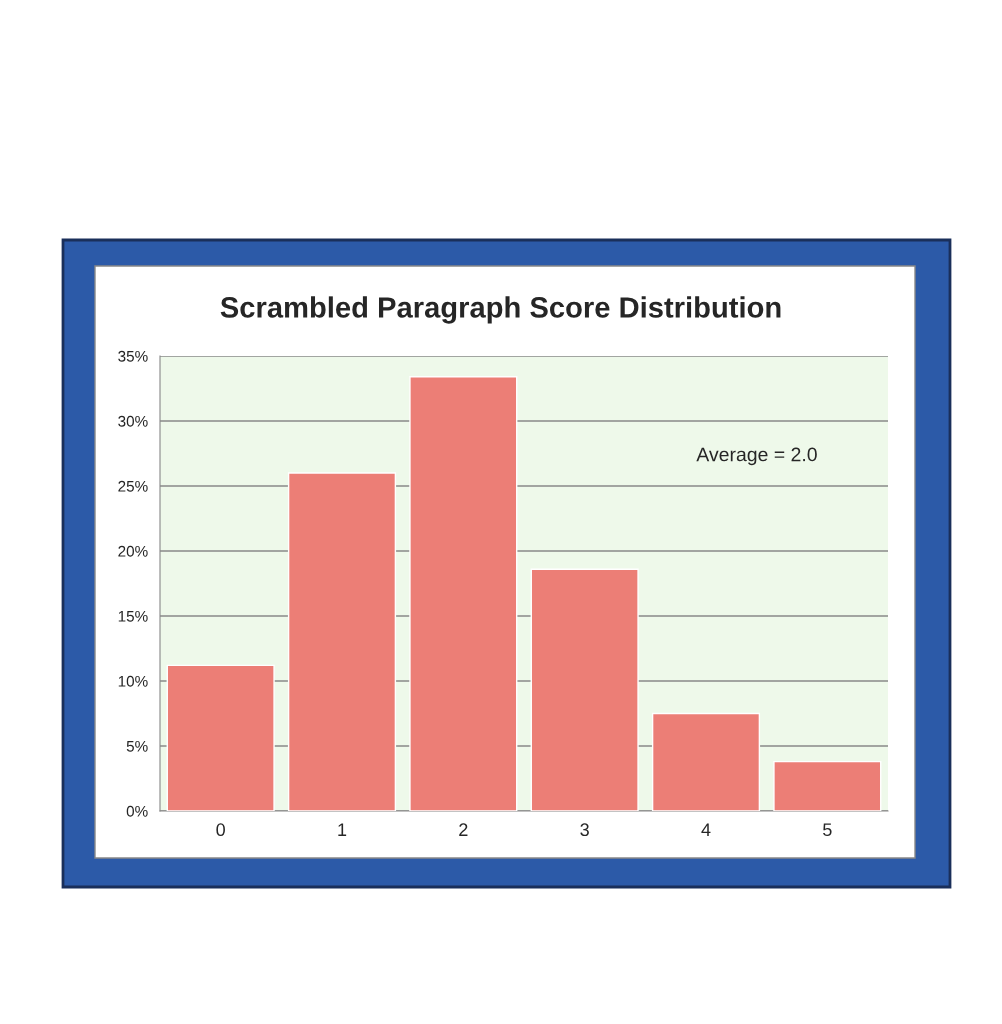 Image resolution: width=1002 pixels, height=1024 pixels. Describe the element at coordinates (137, 811) in the screenshot. I see `y-tick-label: 0%` at that location.